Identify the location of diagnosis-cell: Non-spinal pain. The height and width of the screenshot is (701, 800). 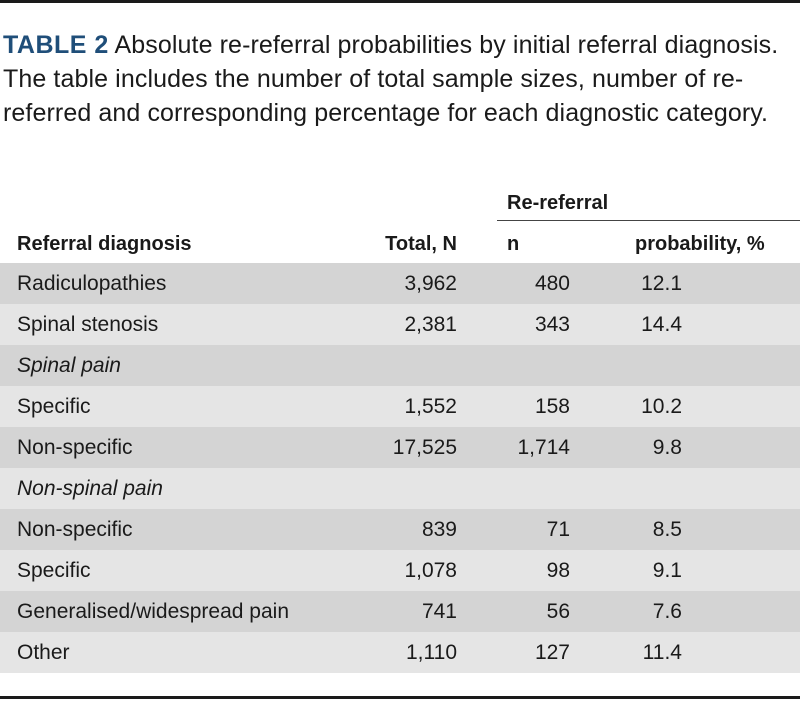
(90, 488).